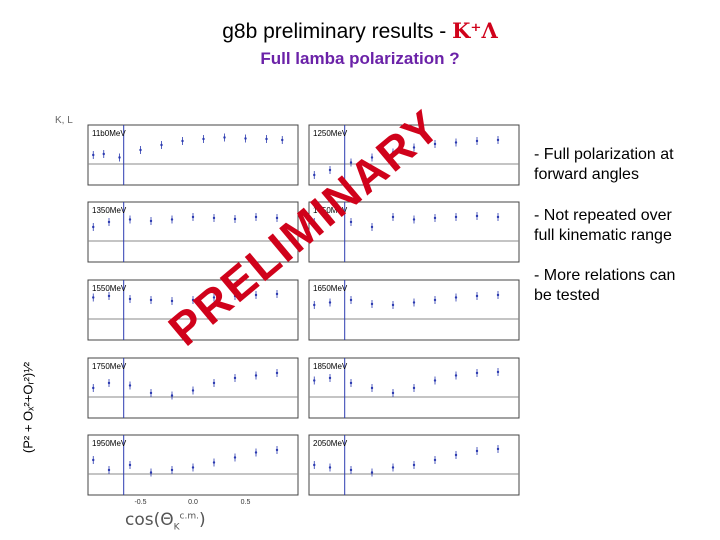 The image size is (720, 540). What do you see at coordinates (193, 502) in the screenshot?
I see `x-tick-label: 0.0` at bounding box center [193, 502].